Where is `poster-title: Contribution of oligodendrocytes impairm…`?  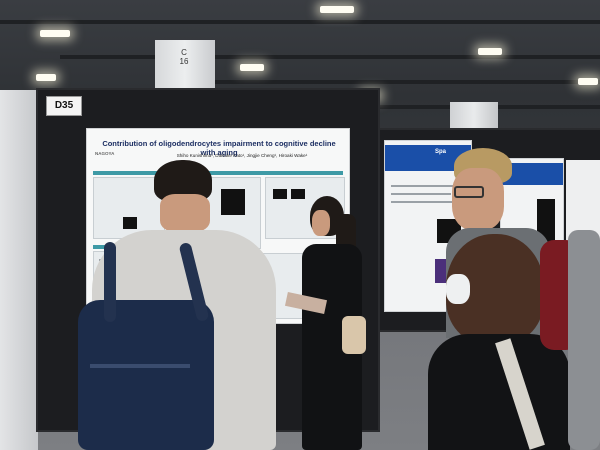
poster-title: Contribution of oligodendrocytes impairm… is located at coordinates (219, 148).